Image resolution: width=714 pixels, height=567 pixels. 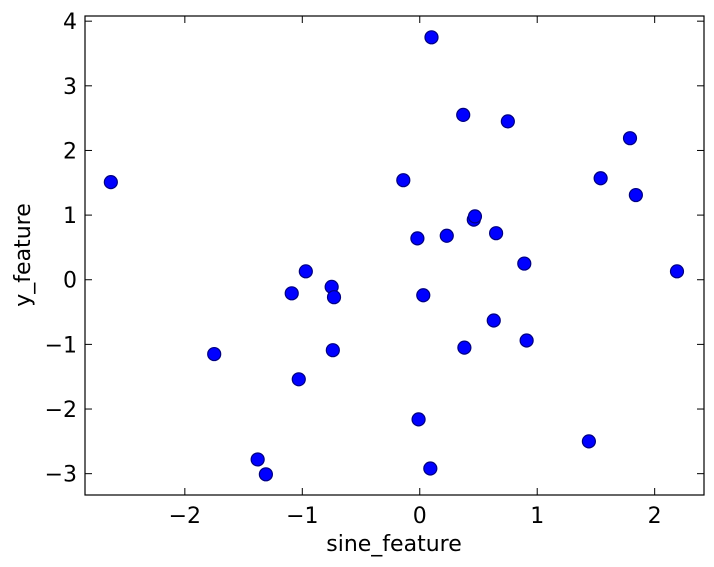 What do you see at coordinates (302, 516) in the screenshot?
I see `x-tick-label-1: −1` at bounding box center [302, 516].